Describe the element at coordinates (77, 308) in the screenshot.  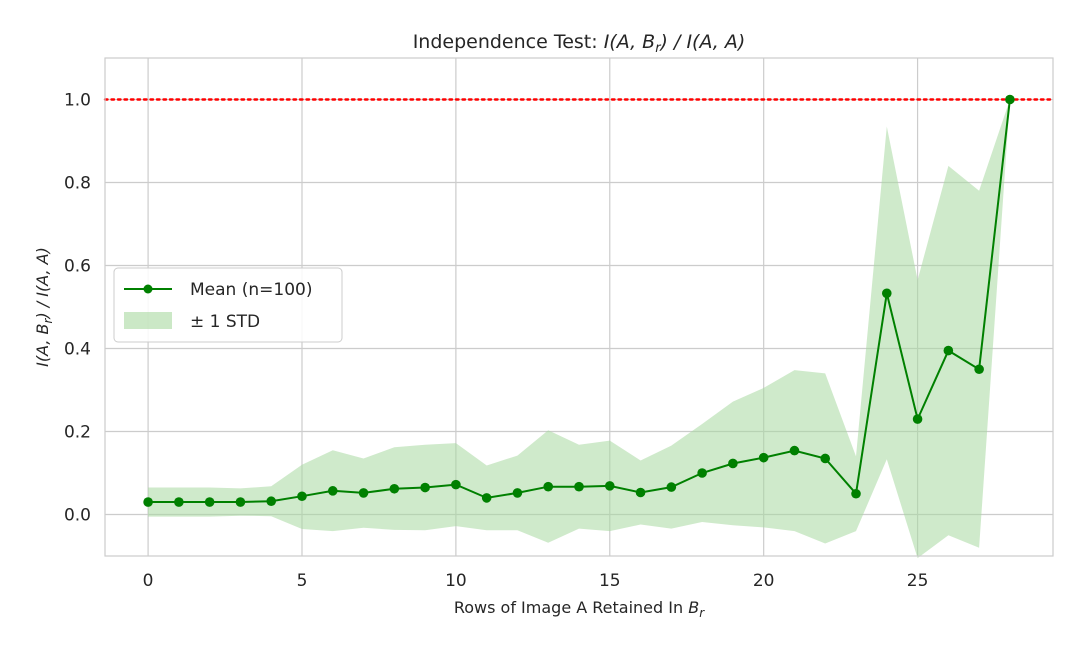
I see `y-tick-labels: 0.0 0.2 0.4 0.6 0.8 1.0` at that location.